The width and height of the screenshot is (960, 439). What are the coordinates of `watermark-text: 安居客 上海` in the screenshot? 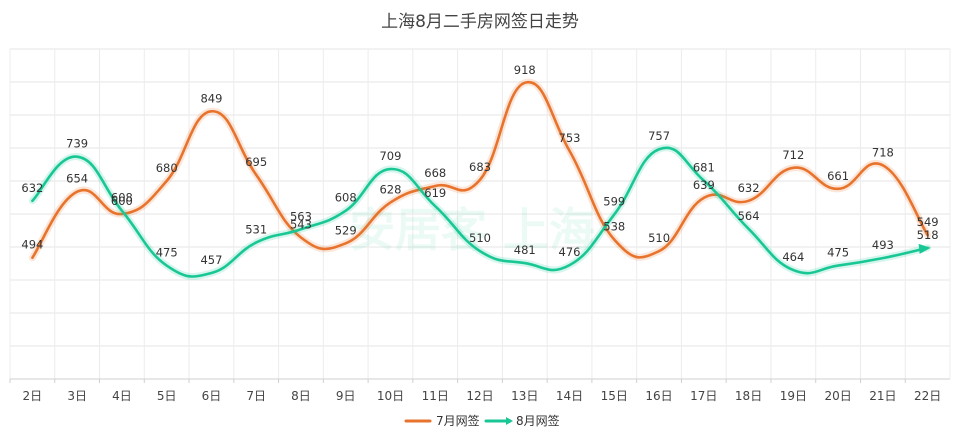 It's located at (472, 230).